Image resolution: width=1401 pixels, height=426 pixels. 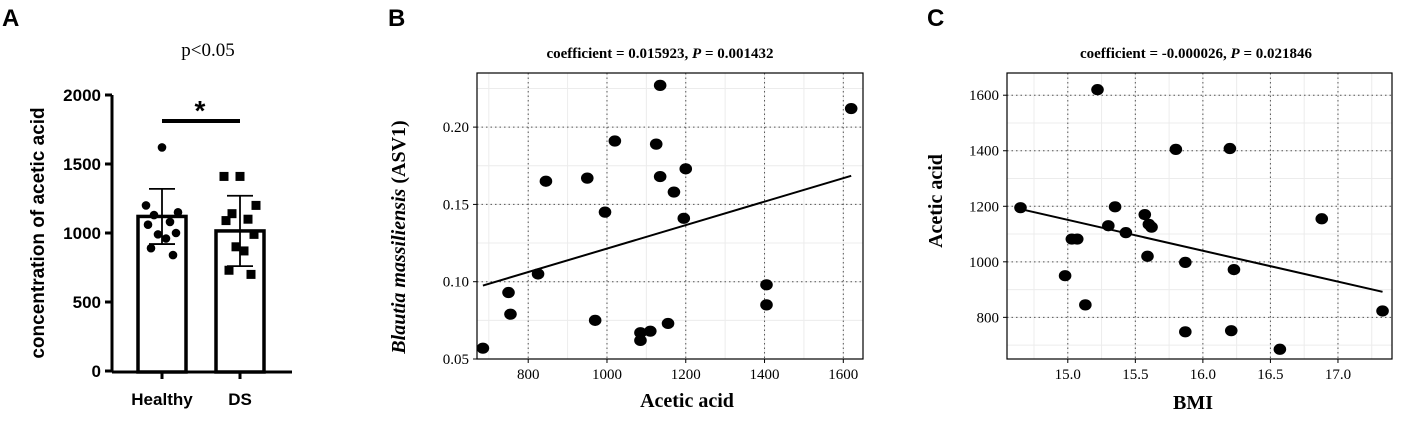 What do you see at coordinates (96, 371) in the screenshot?
I see `panel-a-y-tick-label: 0` at bounding box center [96, 371].